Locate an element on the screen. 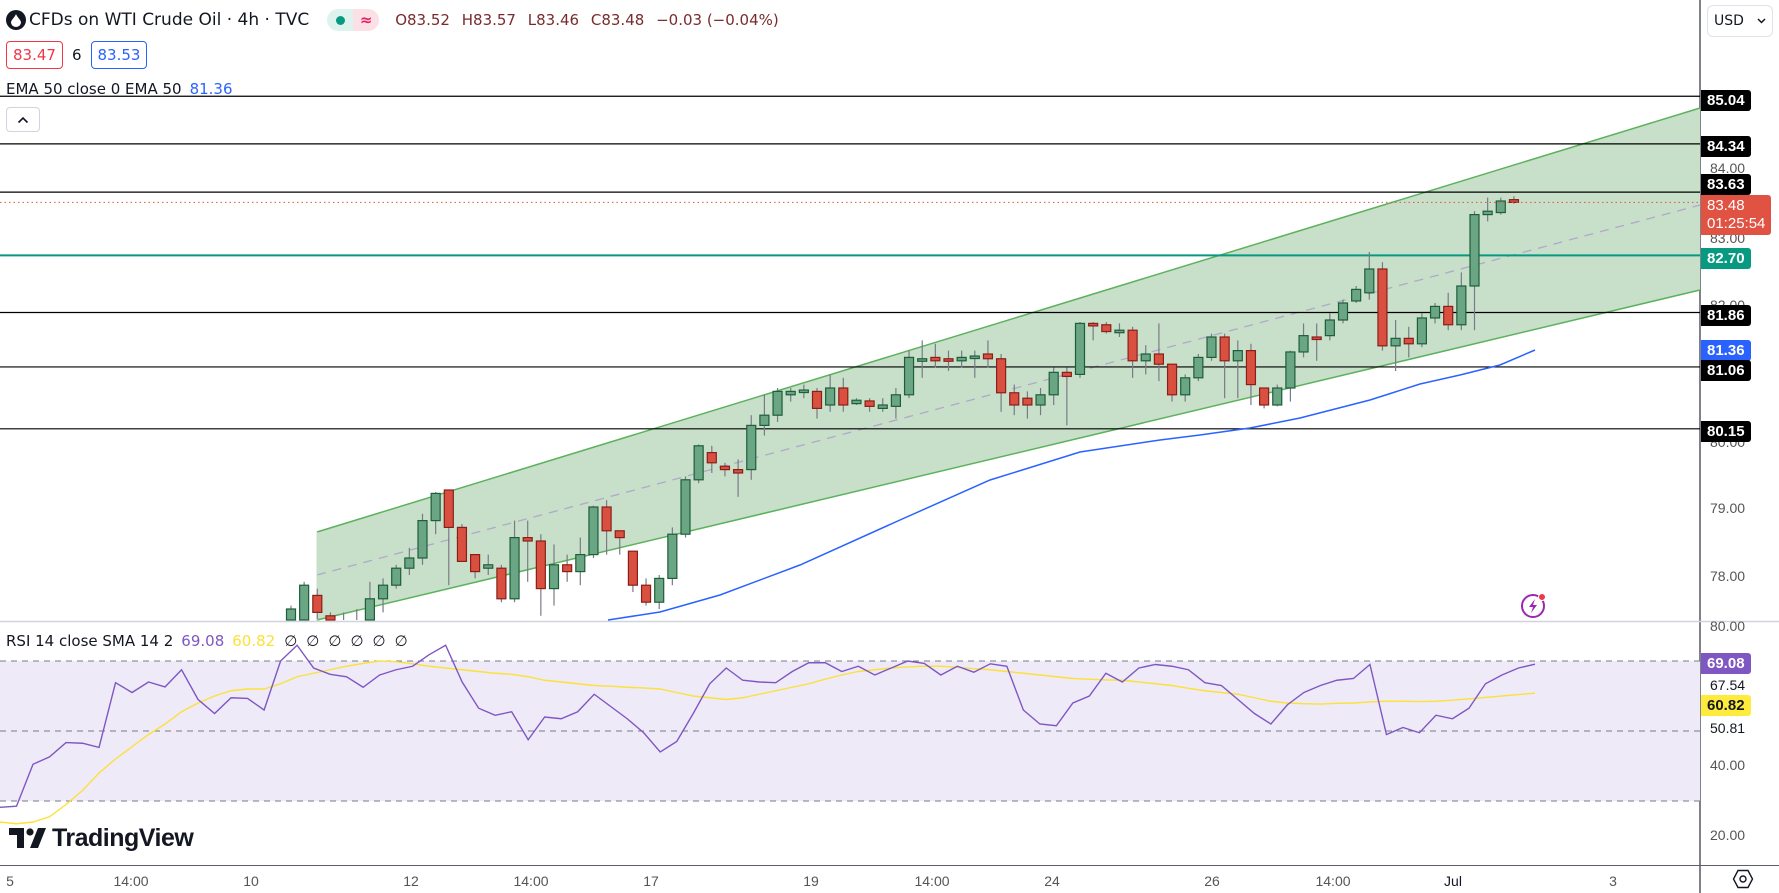  currency-value: USD is located at coordinates (1729, 21).